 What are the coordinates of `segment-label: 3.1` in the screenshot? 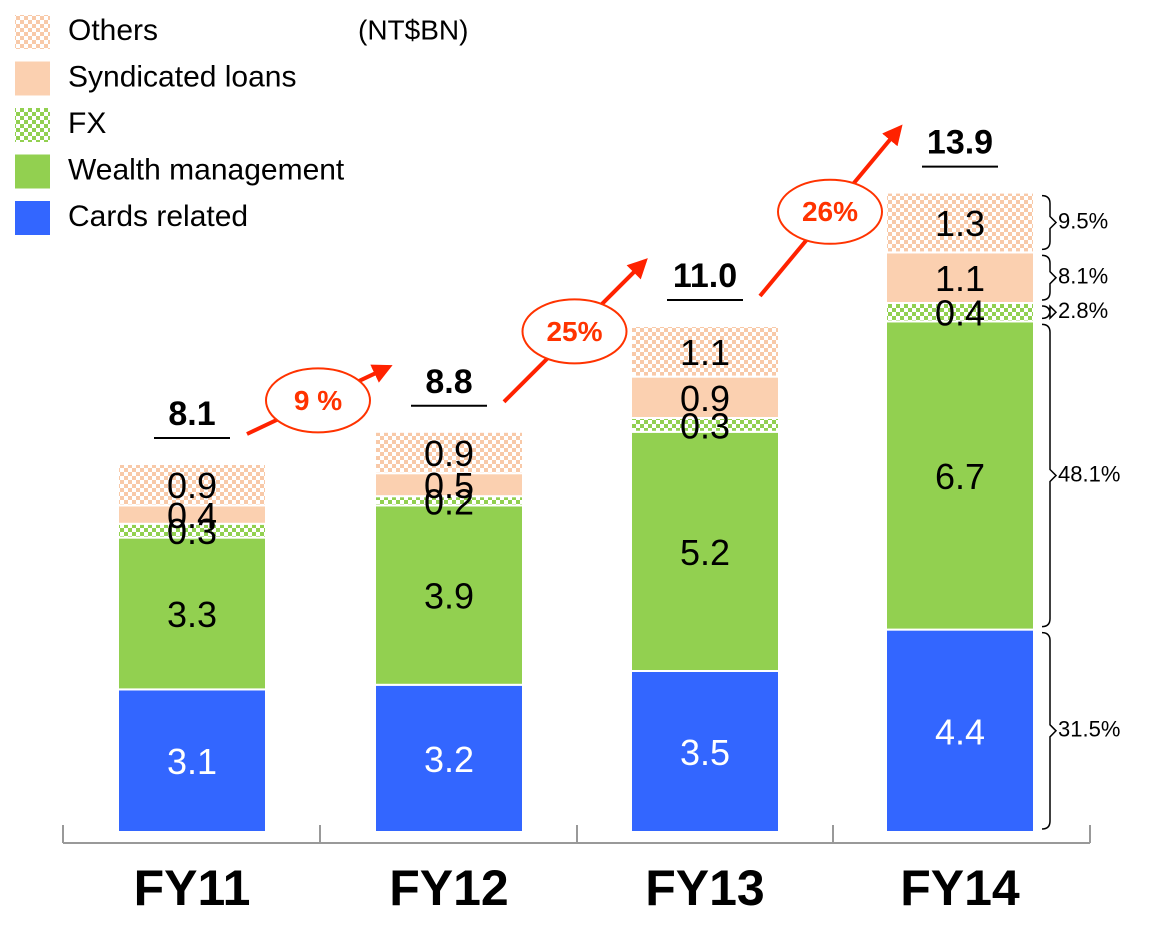 It's located at (192, 761).